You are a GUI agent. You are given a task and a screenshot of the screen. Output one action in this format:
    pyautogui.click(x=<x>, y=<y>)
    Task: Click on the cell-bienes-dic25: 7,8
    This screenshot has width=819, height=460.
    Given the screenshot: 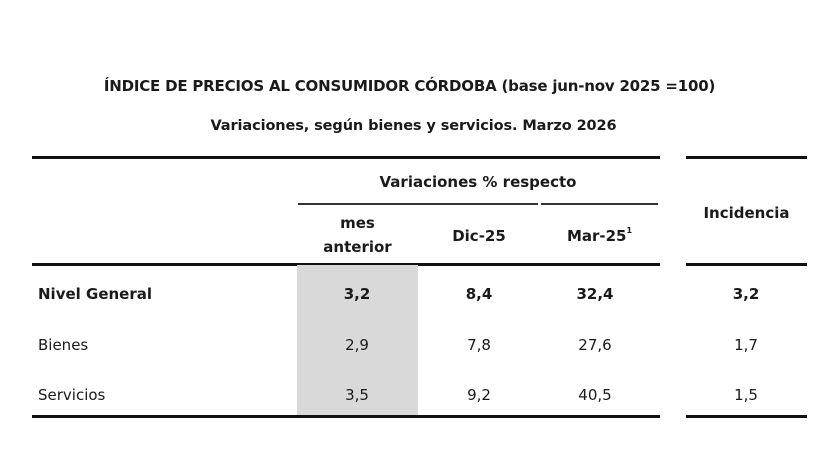 What is the action you would take?
    pyautogui.click(x=479, y=345)
    